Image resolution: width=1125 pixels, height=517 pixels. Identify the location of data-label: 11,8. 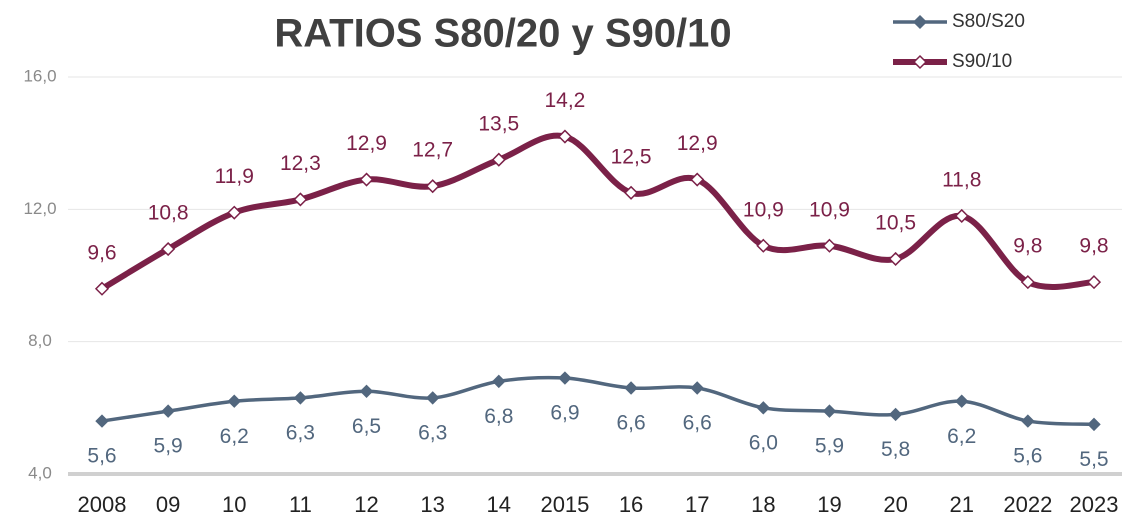
(961, 179).